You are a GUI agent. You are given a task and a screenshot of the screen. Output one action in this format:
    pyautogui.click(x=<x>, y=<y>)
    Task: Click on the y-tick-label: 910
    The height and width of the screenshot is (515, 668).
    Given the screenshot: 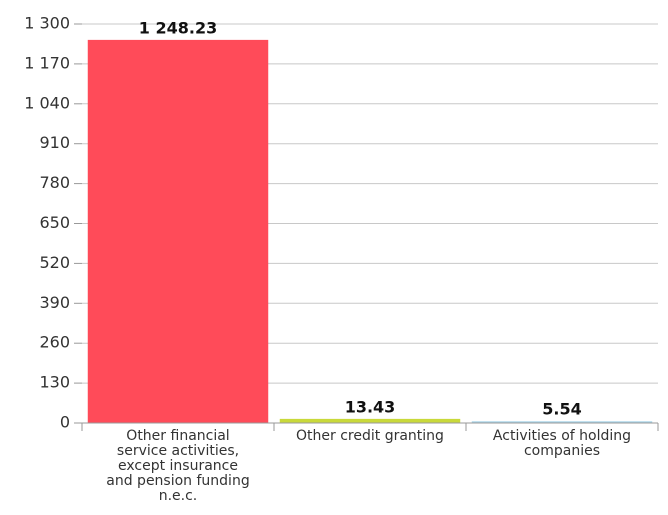 What is the action you would take?
    pyautogui.click(x=54, y=142)
    